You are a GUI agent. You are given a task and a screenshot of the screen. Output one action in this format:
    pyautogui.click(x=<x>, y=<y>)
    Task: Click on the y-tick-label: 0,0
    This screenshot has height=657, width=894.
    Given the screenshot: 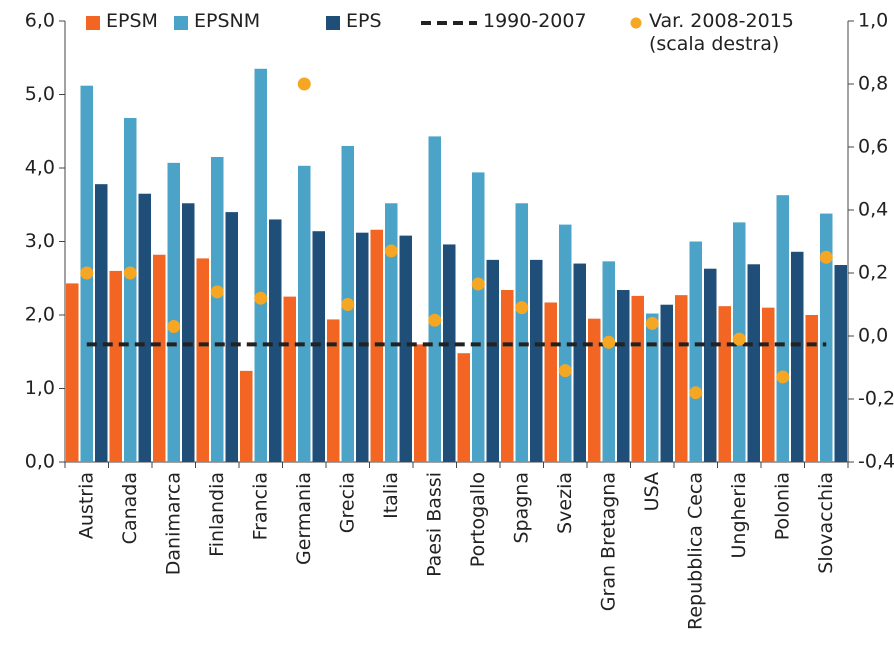 What is the action you would take?
    pyautogui.click(x=40, y=462)
    